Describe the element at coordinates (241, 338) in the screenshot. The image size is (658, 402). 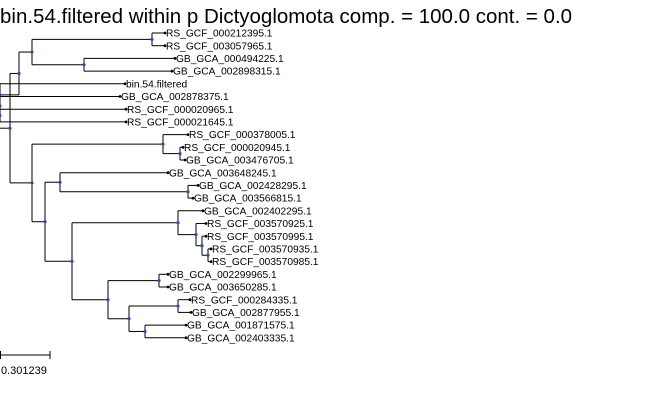
I see `leaf-label: GB_GCA_002403335.1` at that location.